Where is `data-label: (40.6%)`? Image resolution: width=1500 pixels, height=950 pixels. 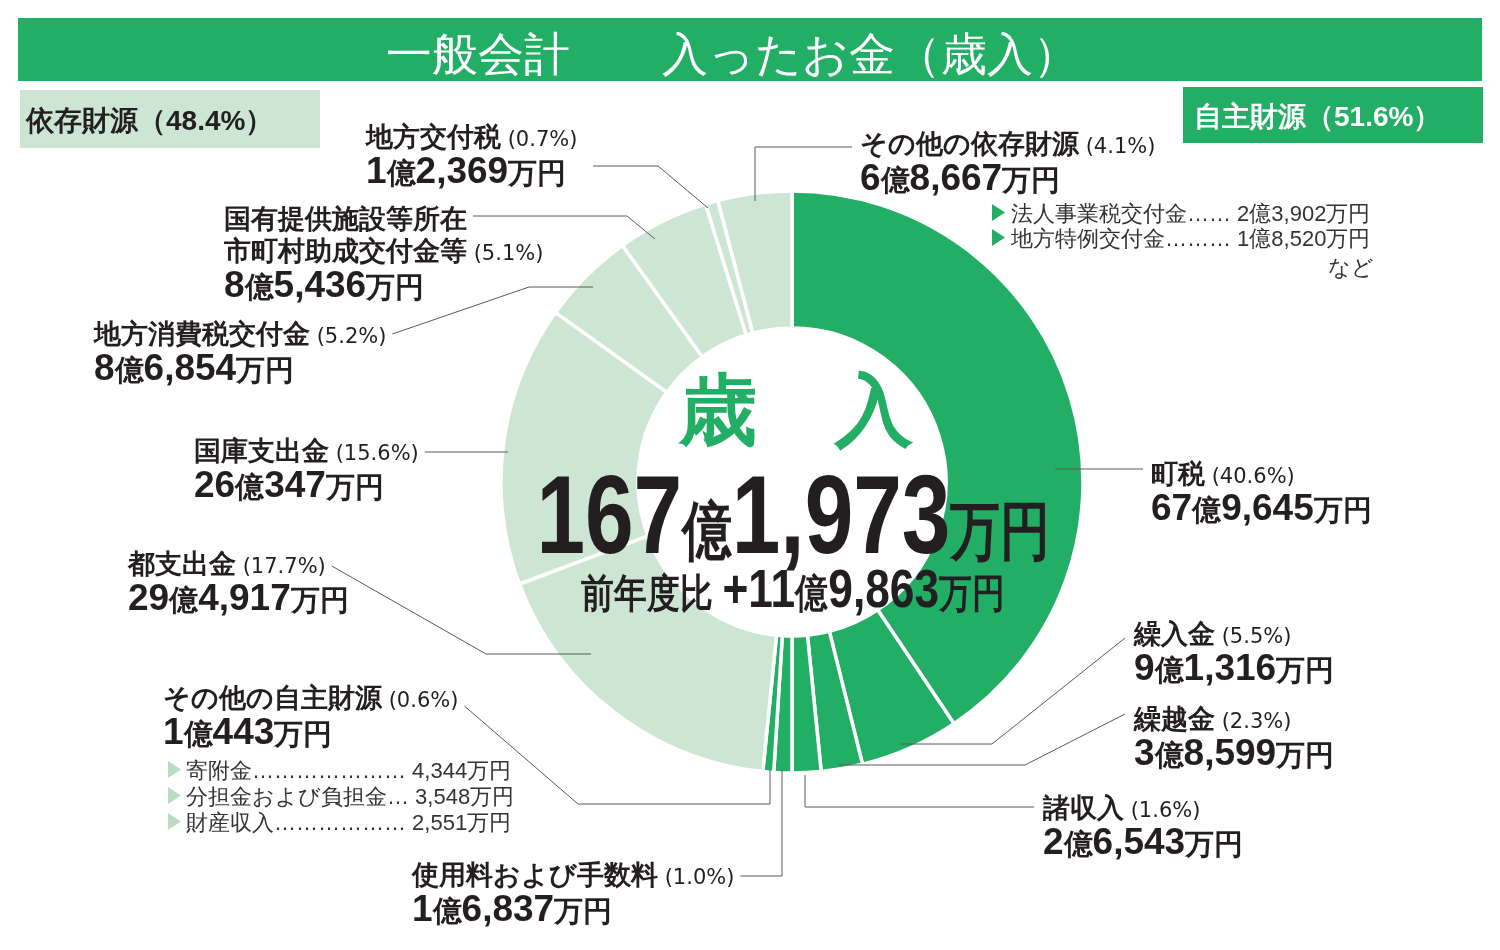 data-label: (40.6%) is located at coordinates (1250, 476).